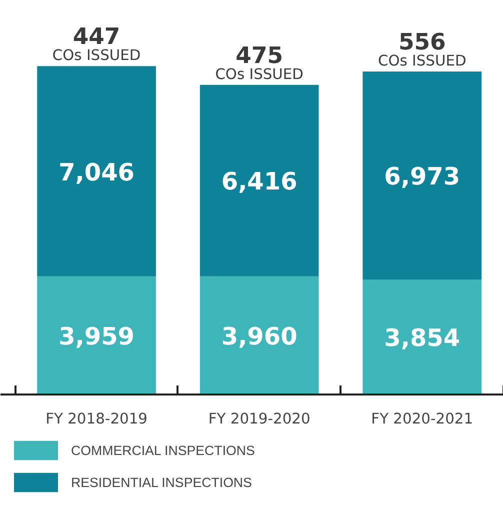 The image size is (503, 518). What do you see at coordinates (163, 450) in the screenshot?
I see `legend-label: COMMERCIAL INSPECTIONS` at bounding box center [163, 450].